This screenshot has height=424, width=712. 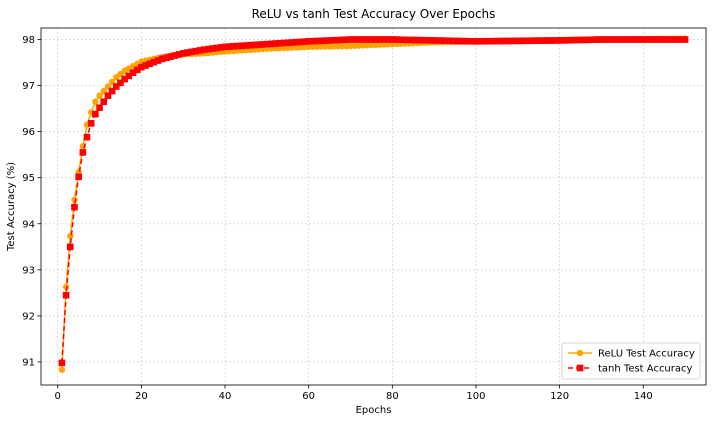 What do you see at coordinates (374, 14) in the screenshot?
I see `chart-title: ReLU vs tanh Test Accuracy Over Epochs` at bounding box center [374, 14].